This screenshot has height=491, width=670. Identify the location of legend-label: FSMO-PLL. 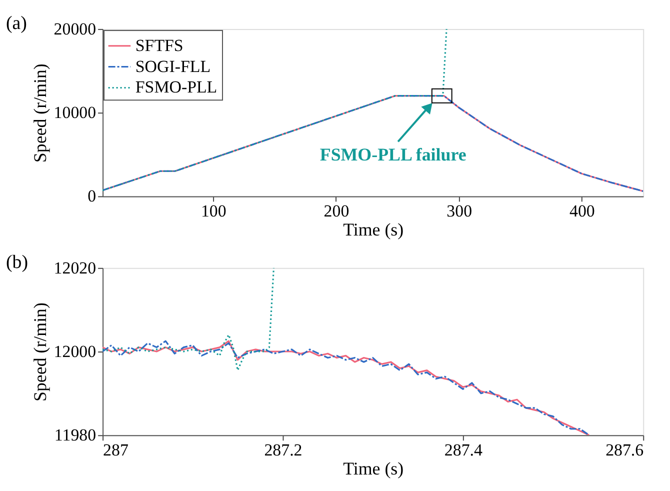
(176, 87).